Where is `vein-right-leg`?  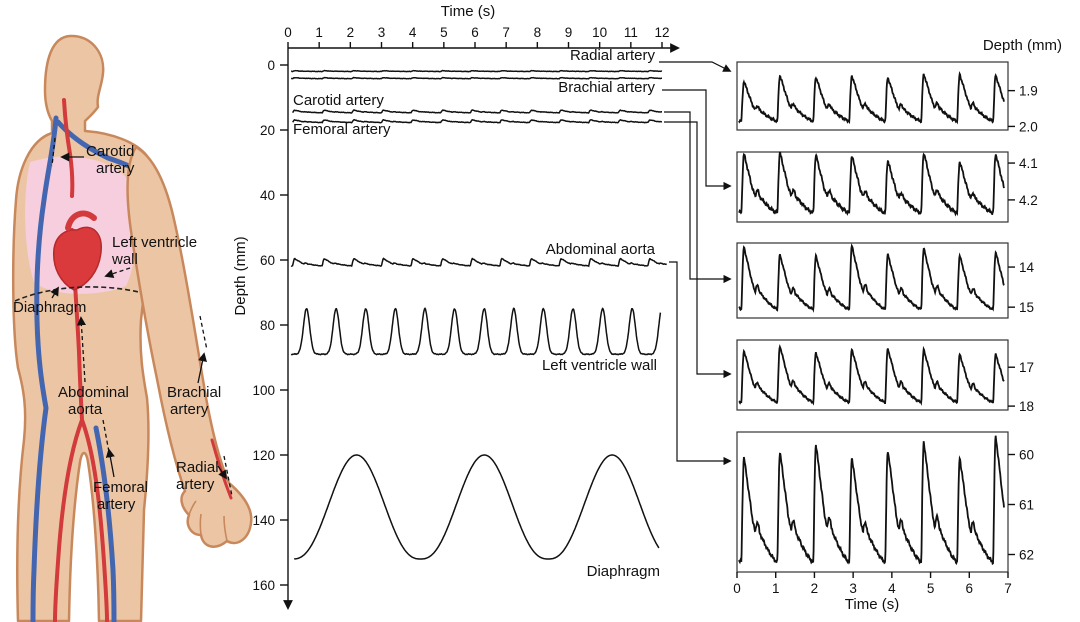
vein-right-leg is located at coordinates (105, 523).